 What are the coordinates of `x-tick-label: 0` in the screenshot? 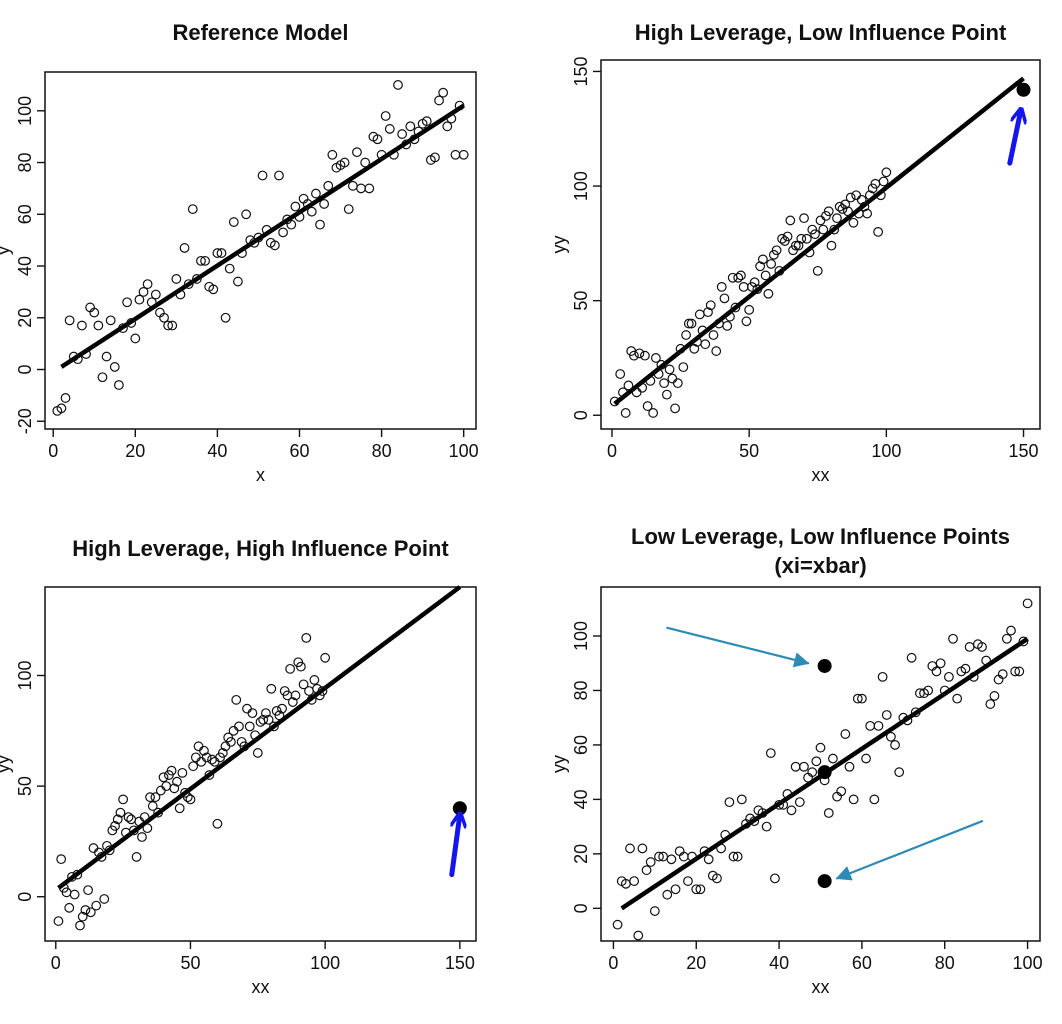 It's located at (612, 451).